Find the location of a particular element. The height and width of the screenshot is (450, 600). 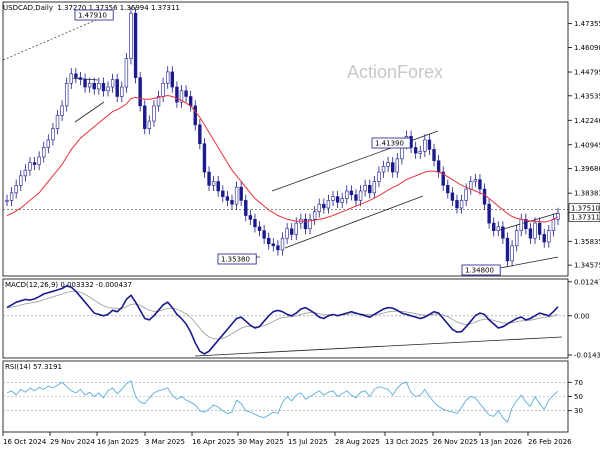

x-tick-label: 16 Jan 2025 is located at coordinates (118, 442).